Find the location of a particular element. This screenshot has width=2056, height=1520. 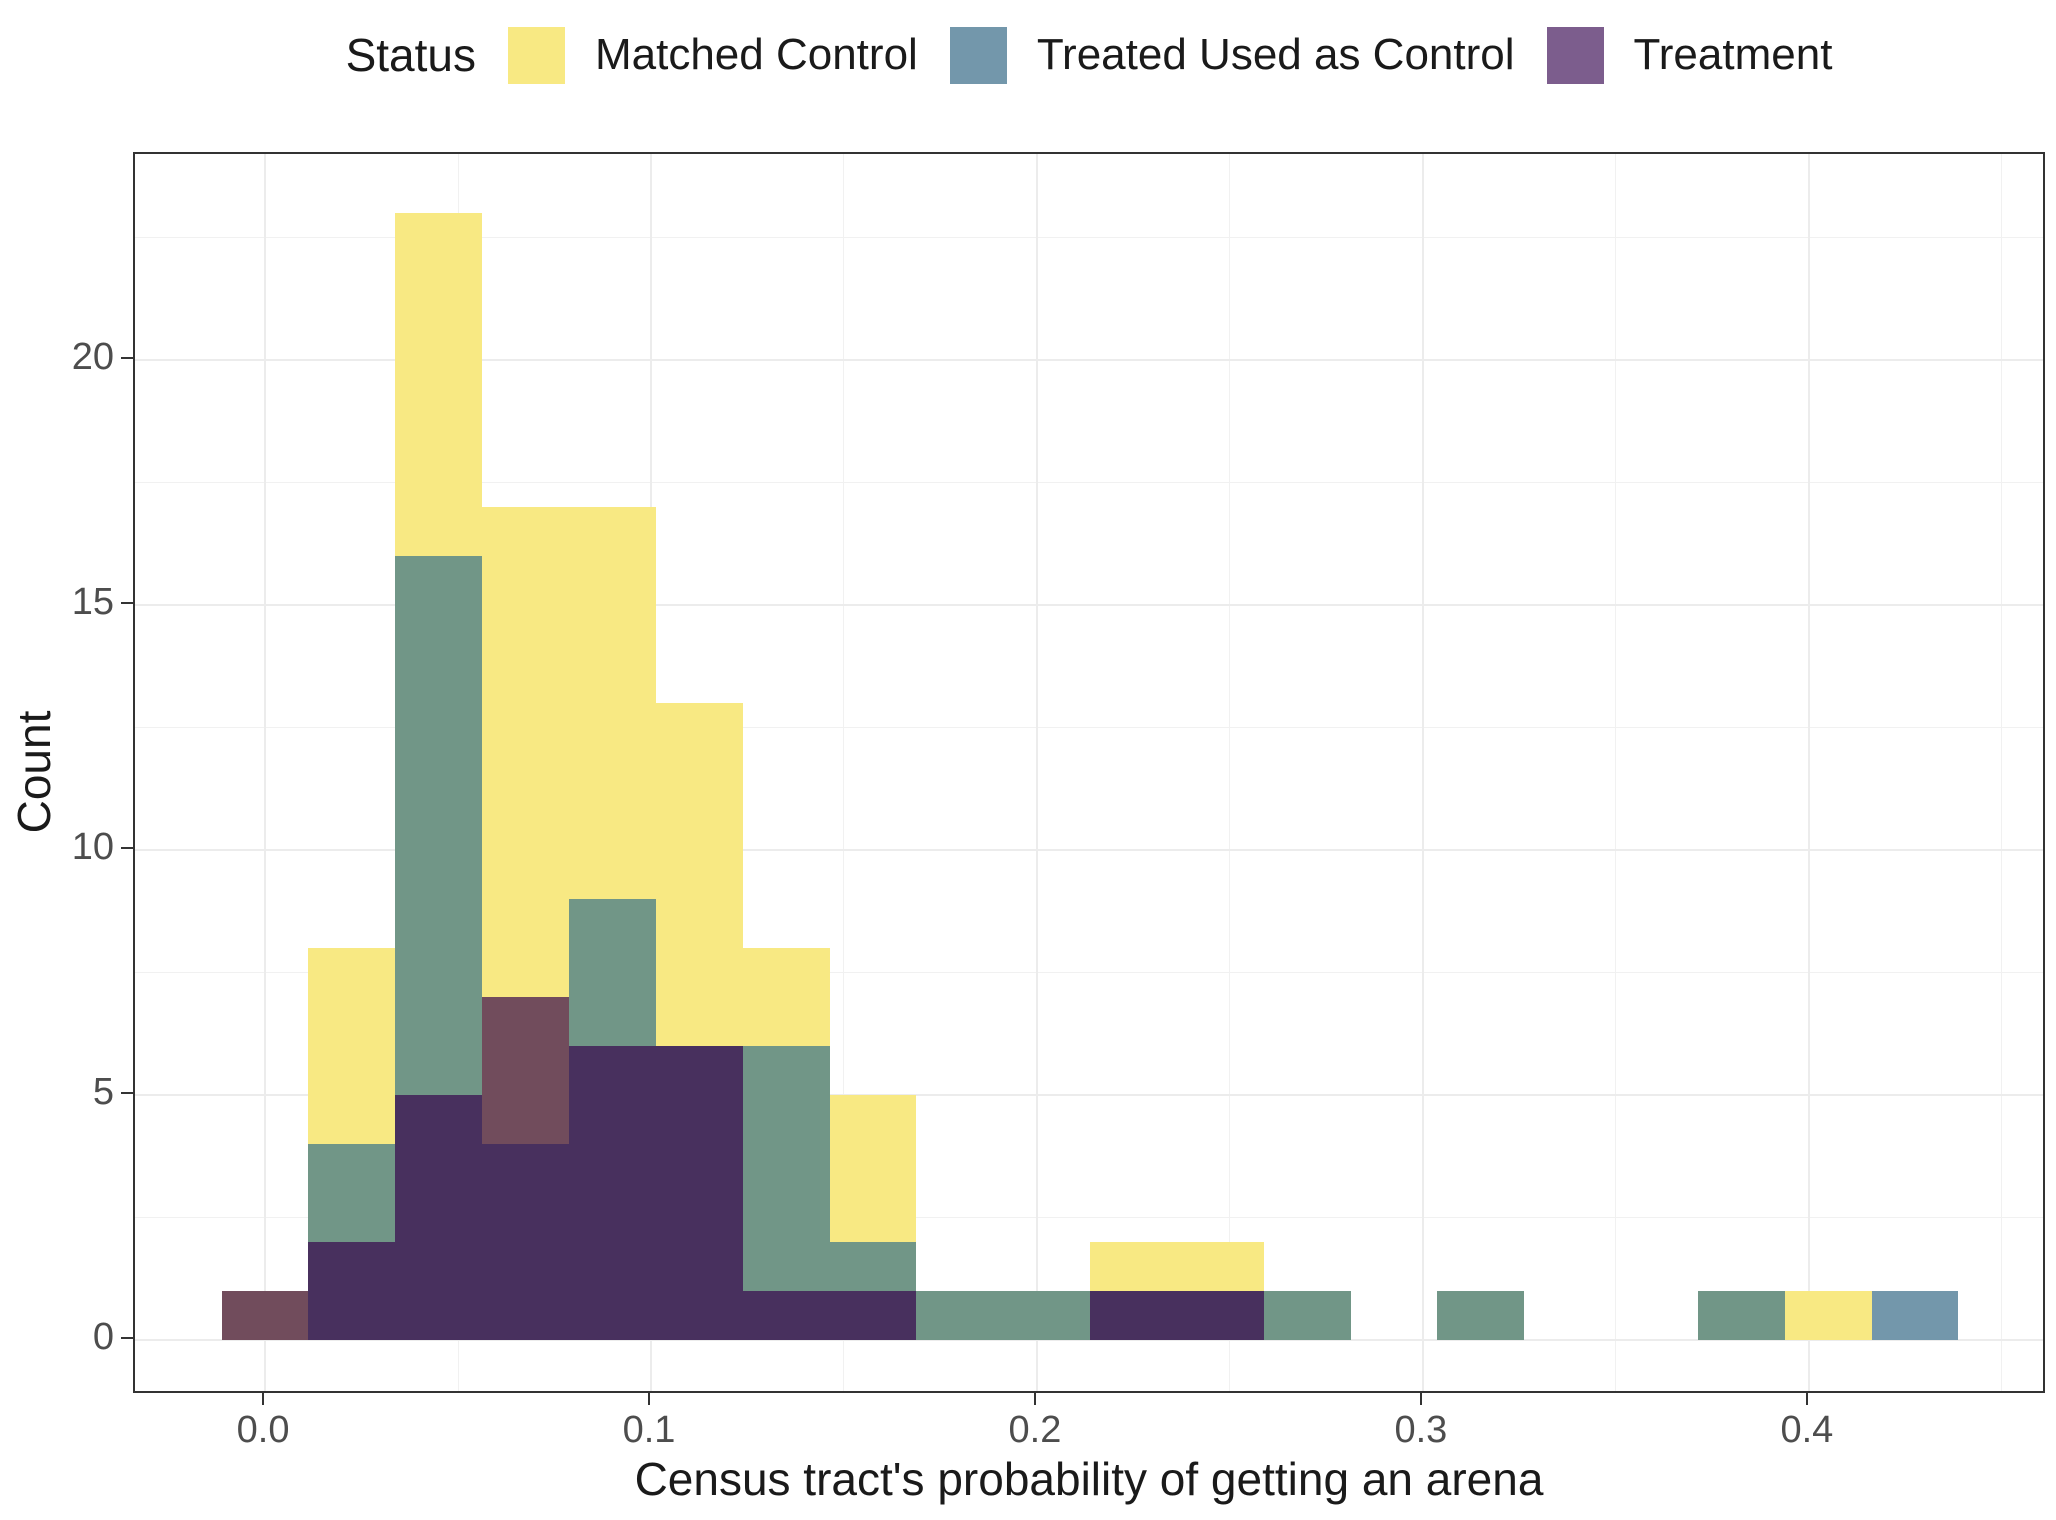

legend-item-tc: Treated Used as Control is located at coordinates (1232, 55).